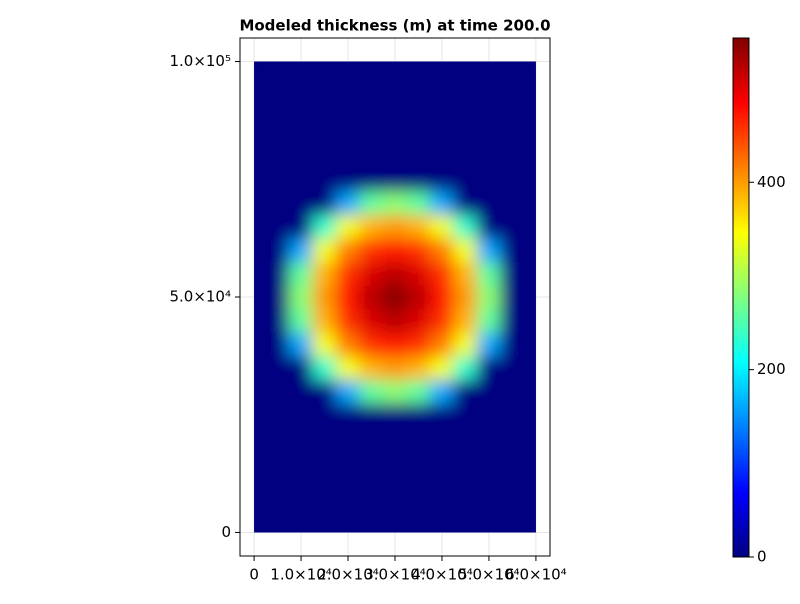  I want to click on x-tick-label: 0, so click(254, 575).